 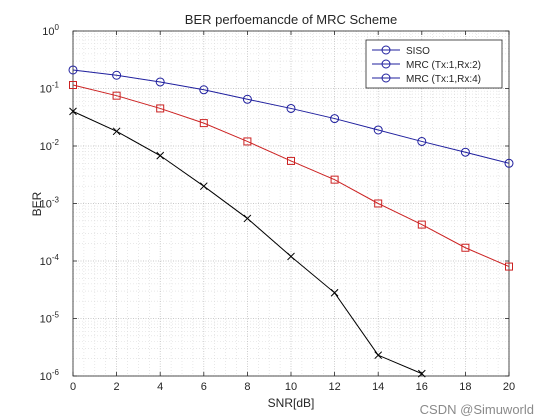 What do you see at coordinates (291, 403) in the screenshot?
I see `x-axis-label: SNR[dB]` at bounding box center [291, 403].